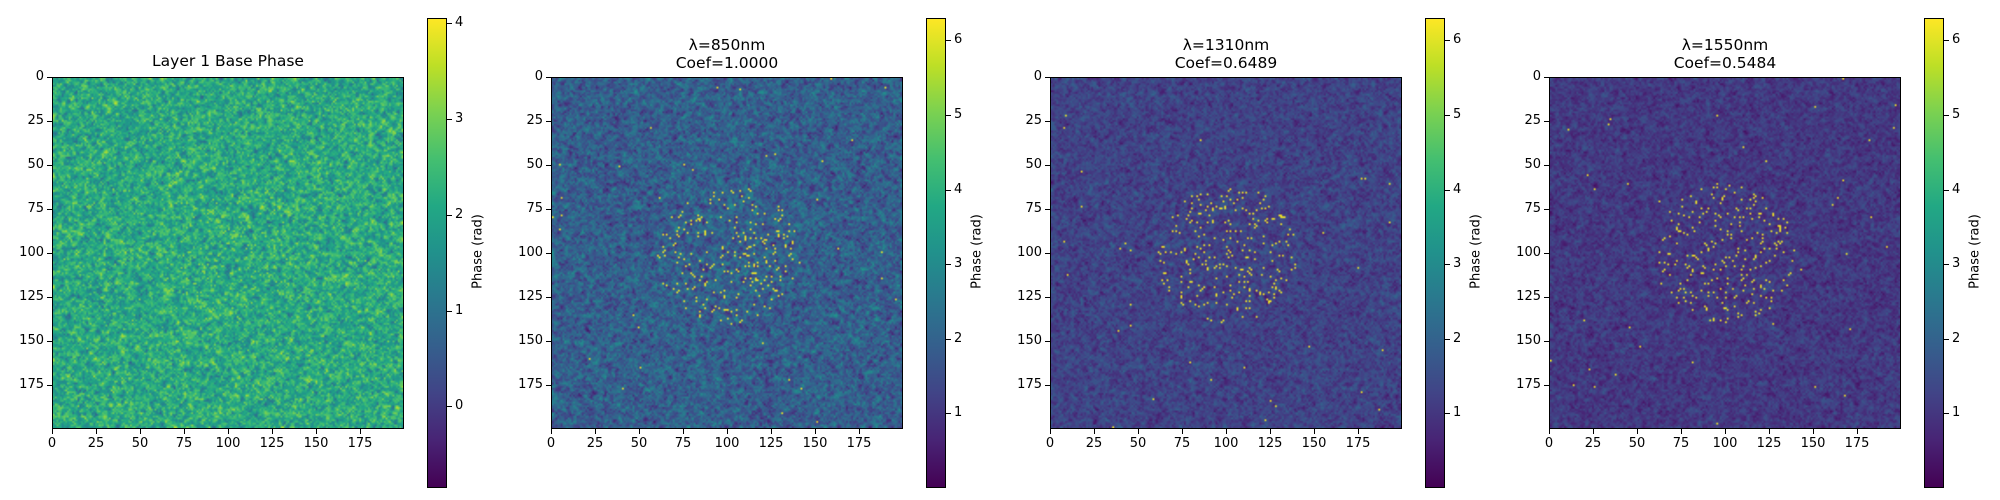  Describe the element at coordinates (859, 443) in the screenshot. I see `x-tick-label: 175` at that location.